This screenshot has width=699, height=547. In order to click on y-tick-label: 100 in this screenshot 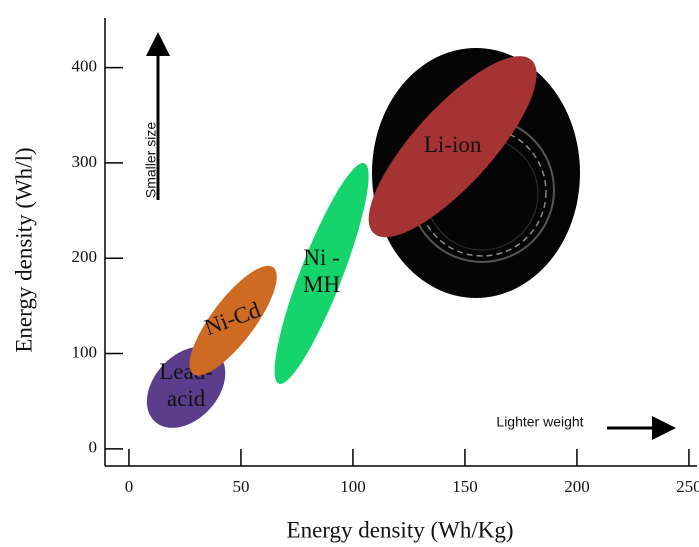, I will do `click(85, 351)`.